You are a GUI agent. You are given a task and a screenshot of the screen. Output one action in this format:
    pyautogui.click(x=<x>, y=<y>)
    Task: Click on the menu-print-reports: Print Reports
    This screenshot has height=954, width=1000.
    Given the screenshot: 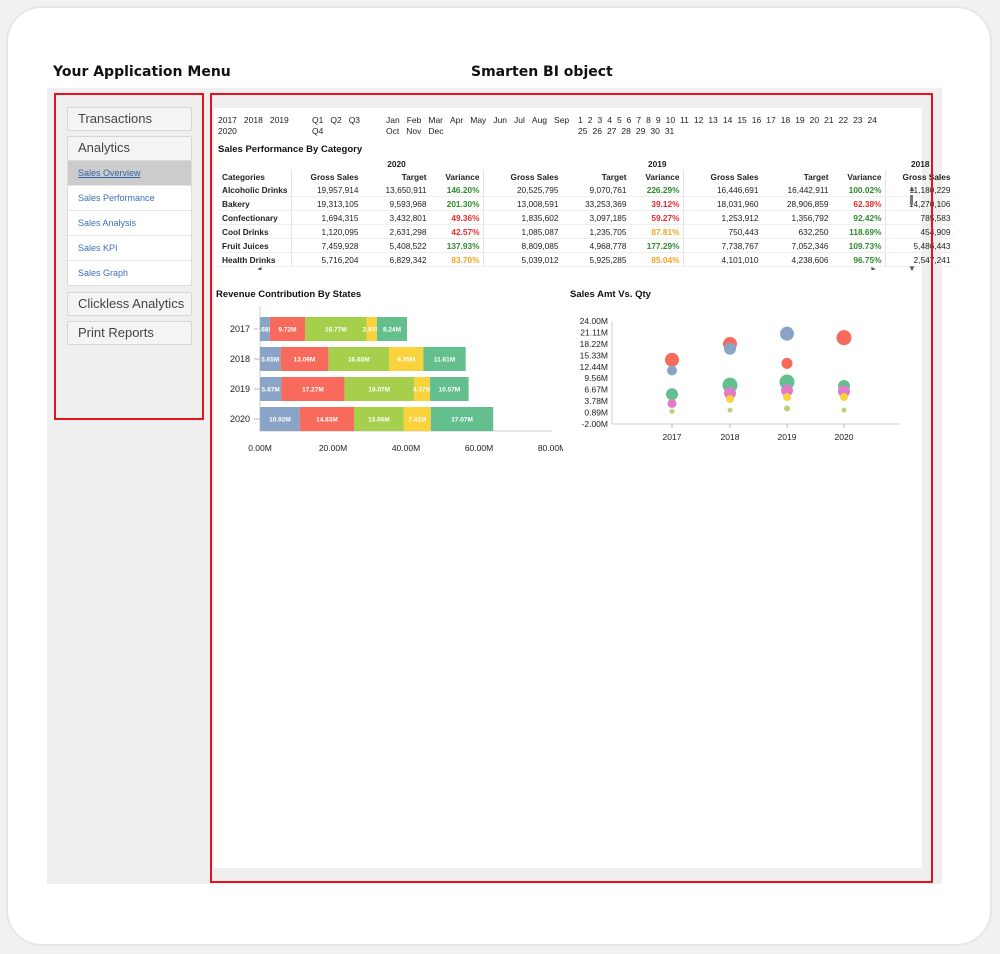 What is the action you would take?
    pyautogui.click(x=129, y=333)
    